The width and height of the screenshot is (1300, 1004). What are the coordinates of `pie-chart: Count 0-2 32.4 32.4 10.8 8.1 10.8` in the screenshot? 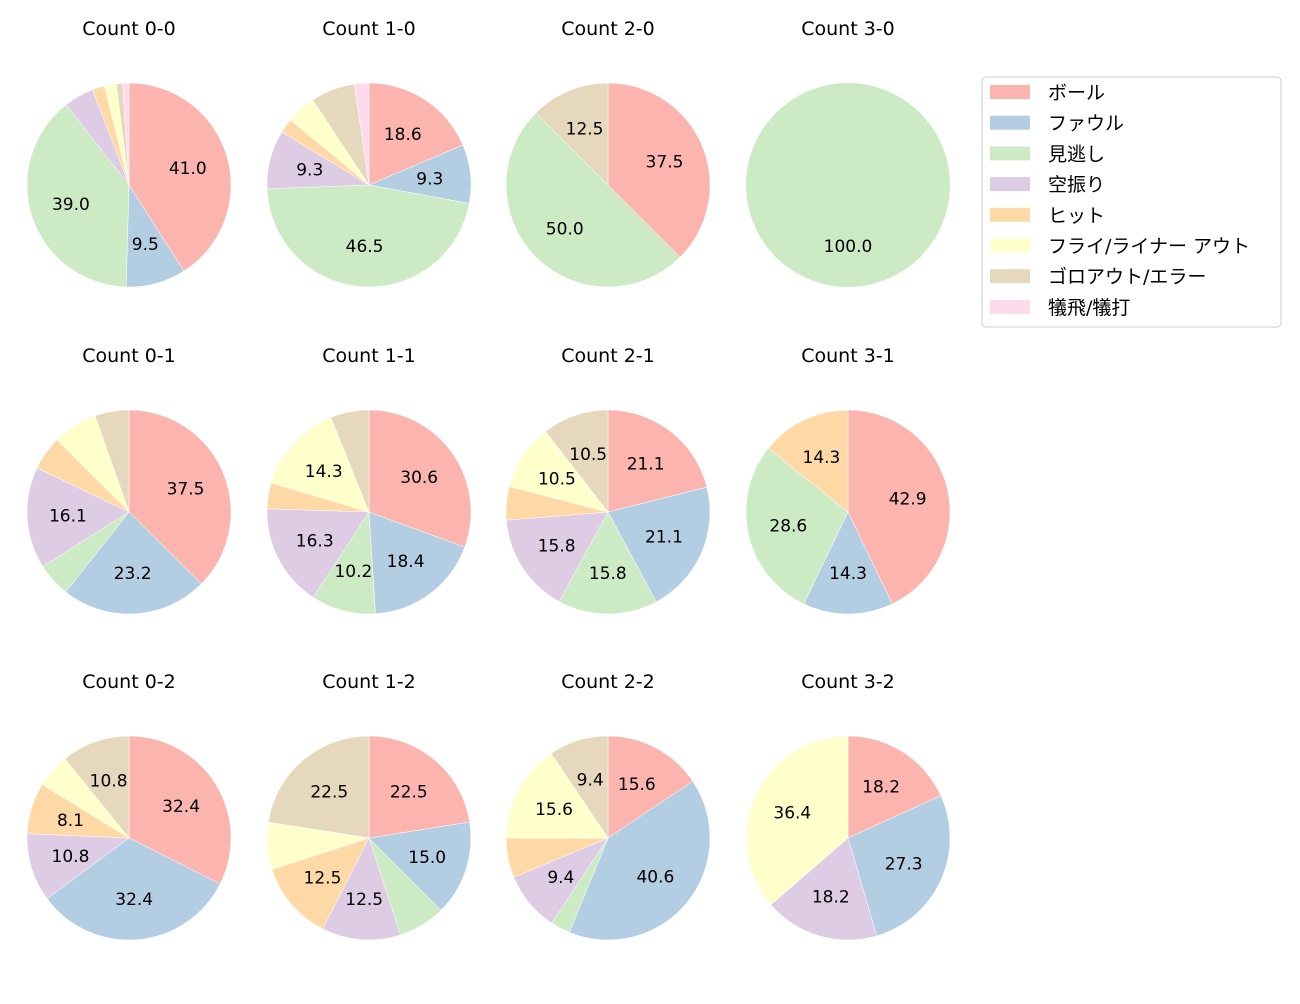 It's located at (129, 806).